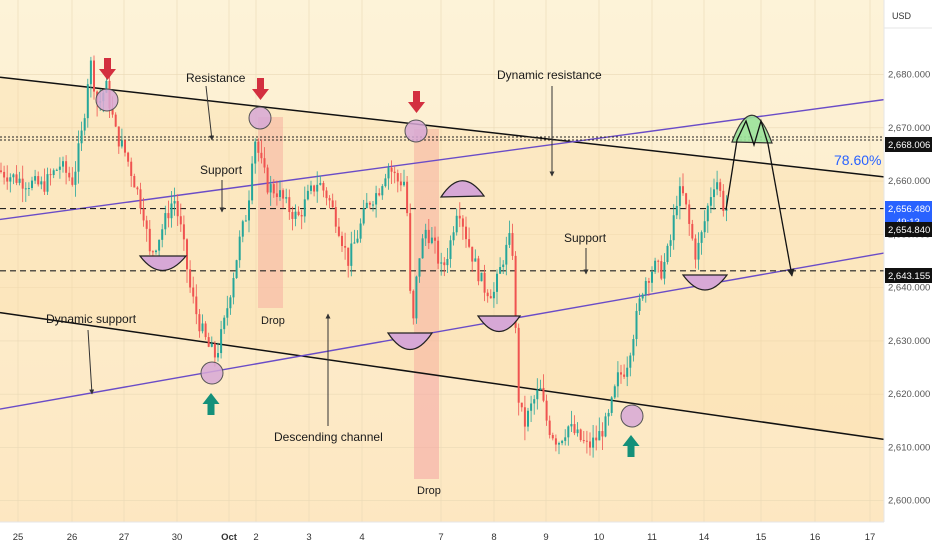 Image resolution: width=932 pixels, height=550 pixels. I want to click on price-label-2668-text: 2,668.006, so click(909, 145).